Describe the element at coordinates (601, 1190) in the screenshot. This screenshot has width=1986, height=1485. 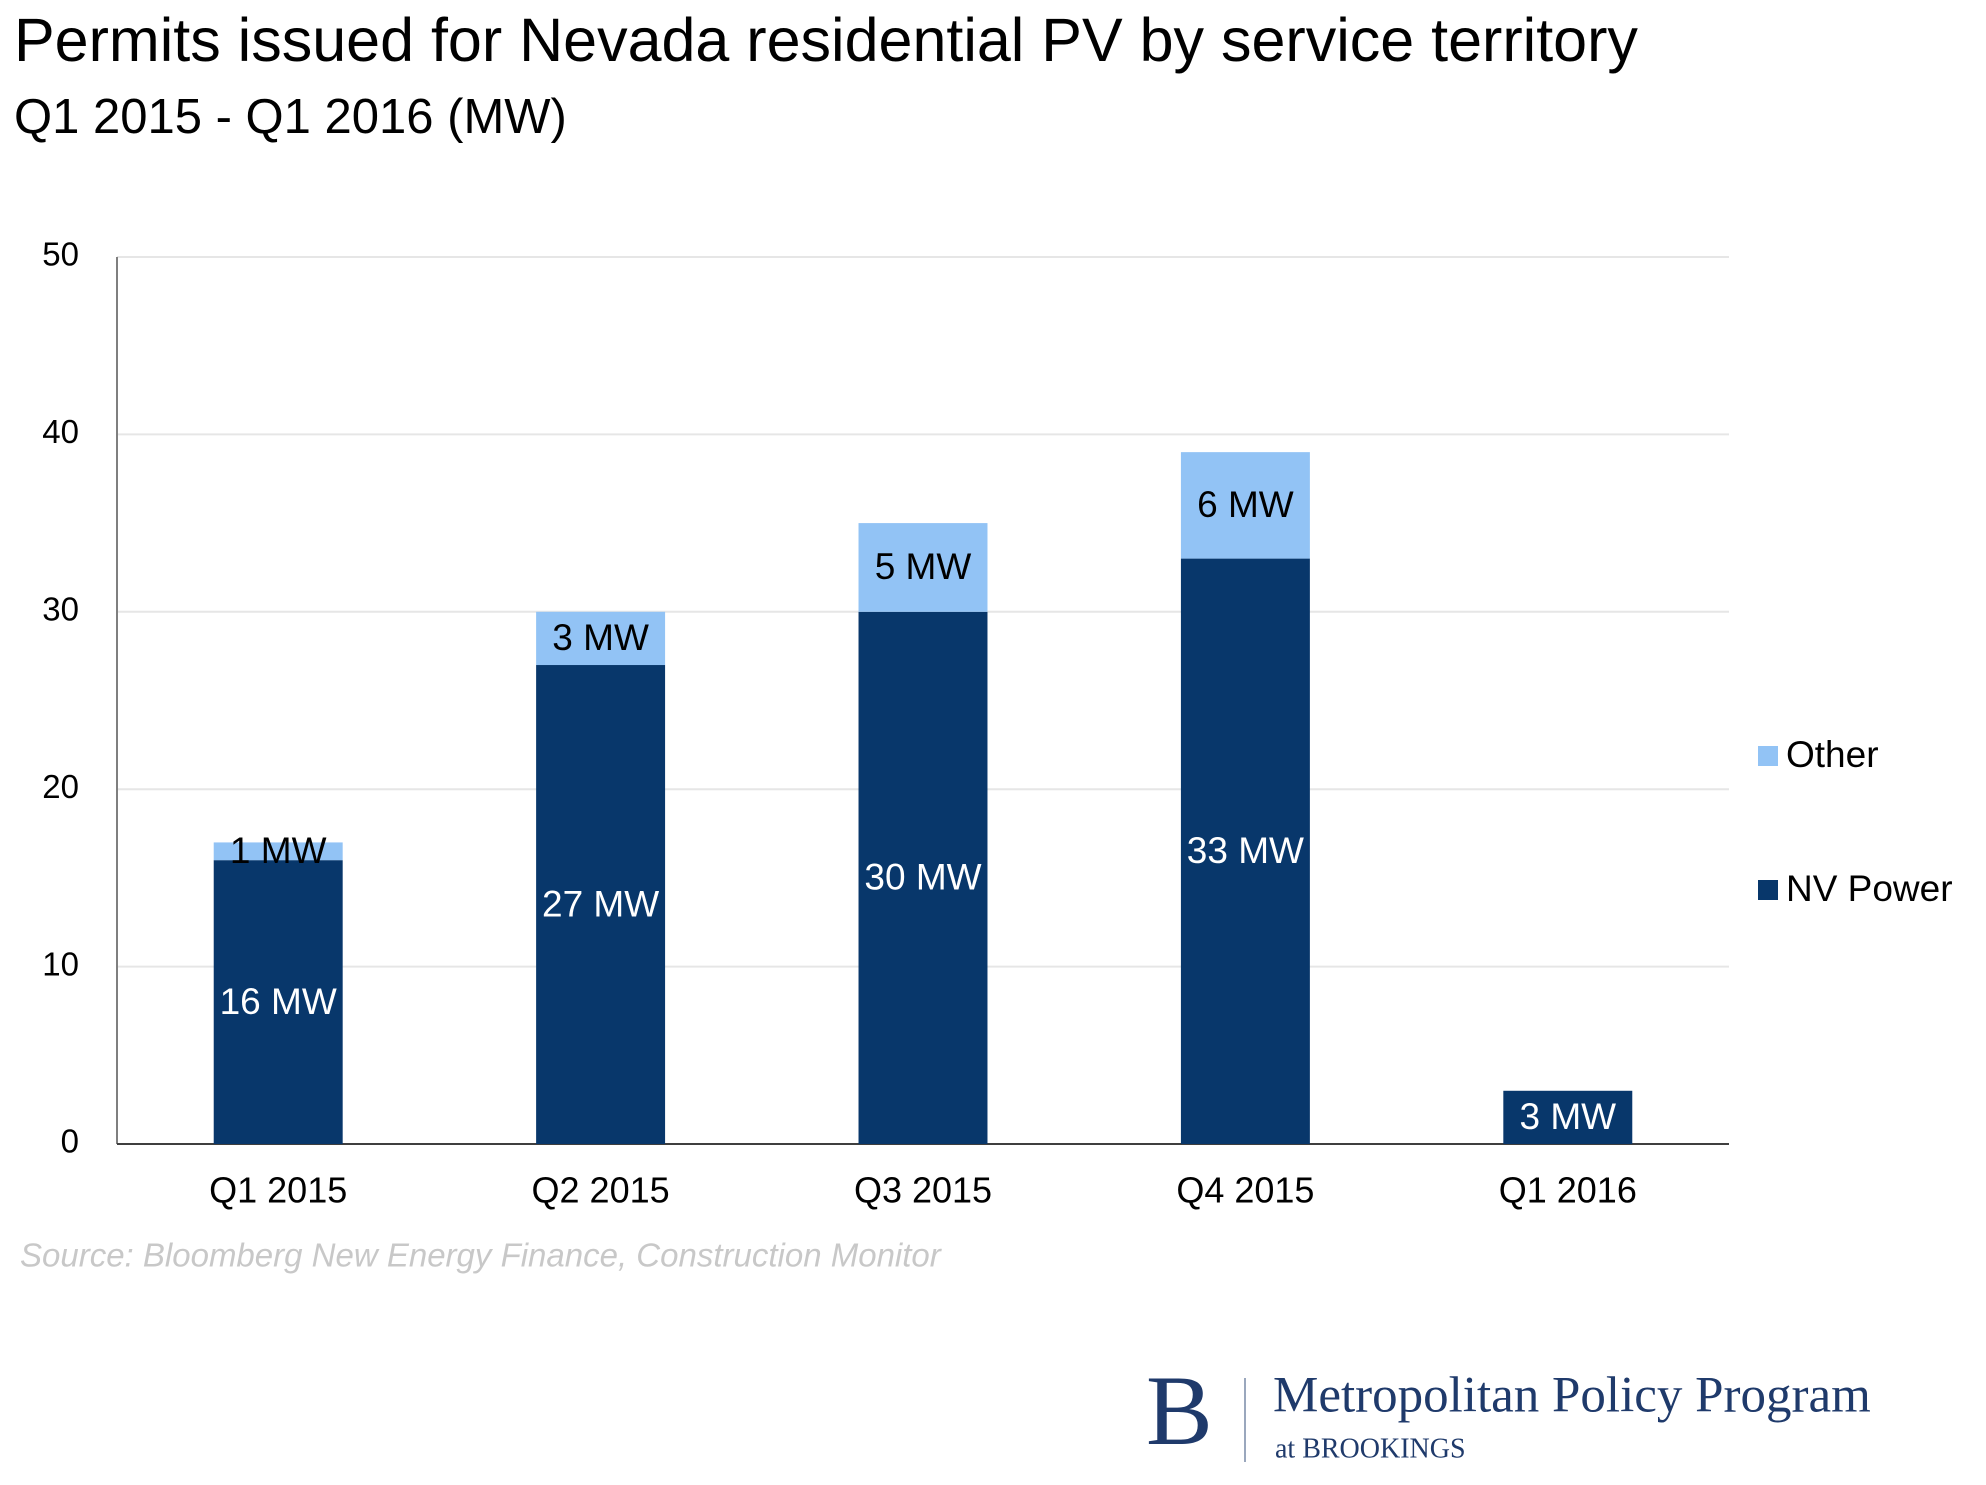
I see `x-tick-label: Q2 2015` at that location.